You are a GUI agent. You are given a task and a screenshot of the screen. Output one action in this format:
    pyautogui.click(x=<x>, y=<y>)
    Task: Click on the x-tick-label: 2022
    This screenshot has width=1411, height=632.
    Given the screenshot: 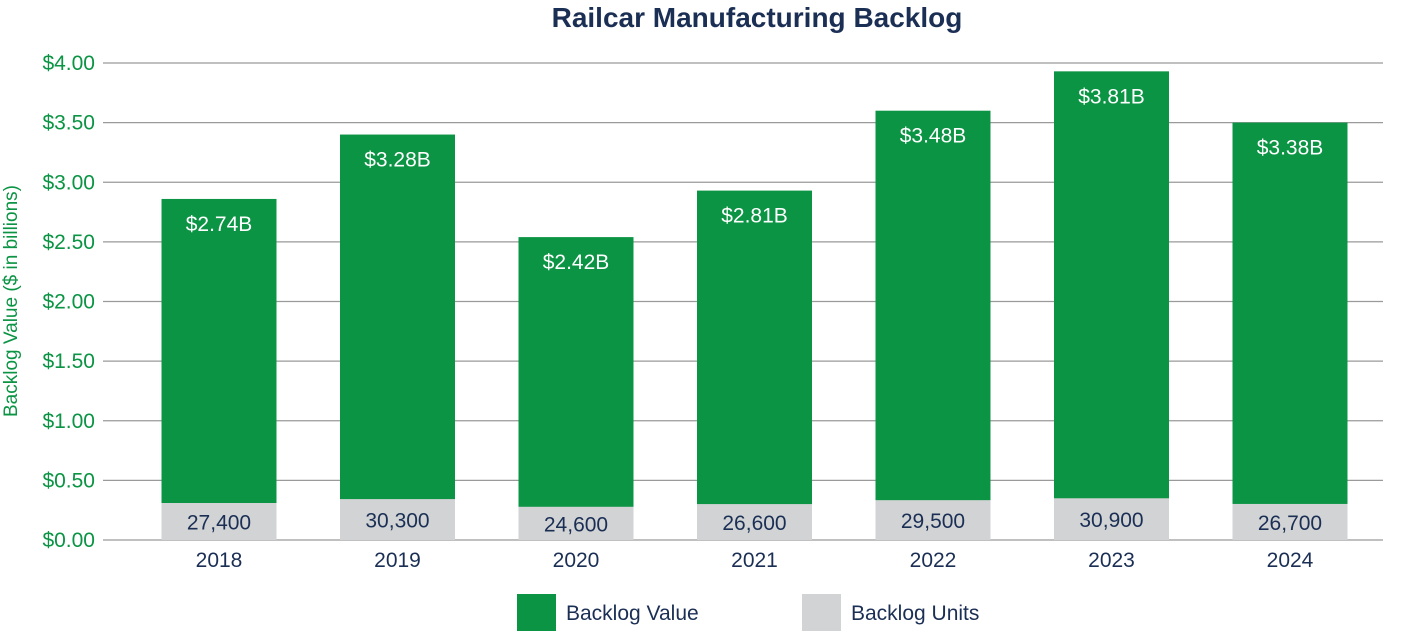 What is the action you would take?
    pyautogui.click(x=933, y=560)
    